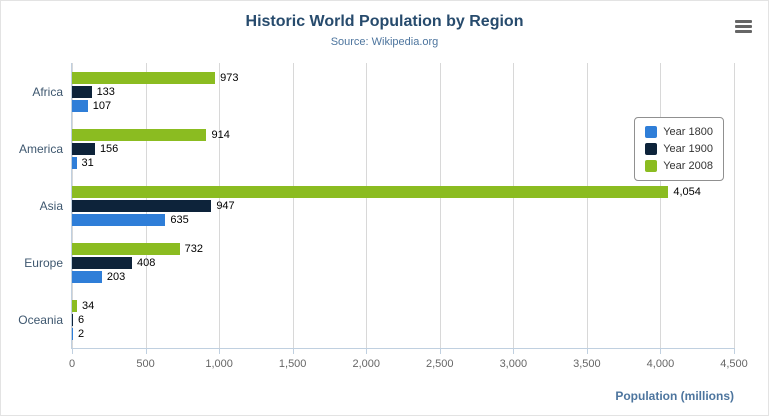 The height and width of the screenshot is (416, 769). I want to click on legend: Year 1800 Year 1900 Year 2008, so click(679, 149).